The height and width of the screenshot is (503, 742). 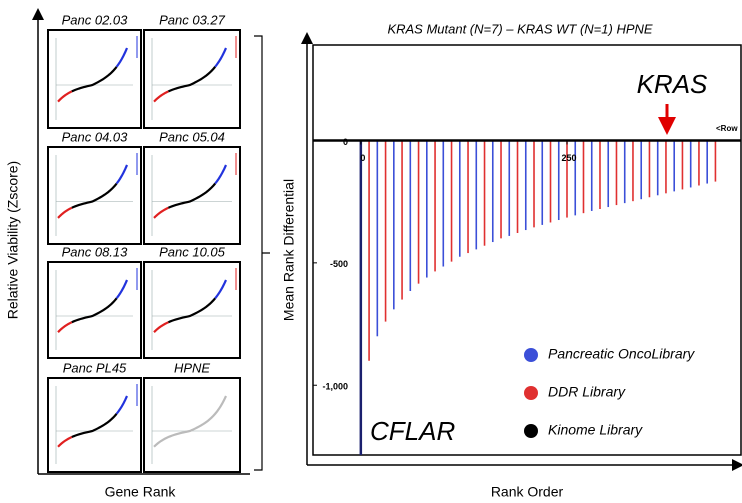 I want to click on panel-title: Panc 05.04, so click(x=192, y=136).